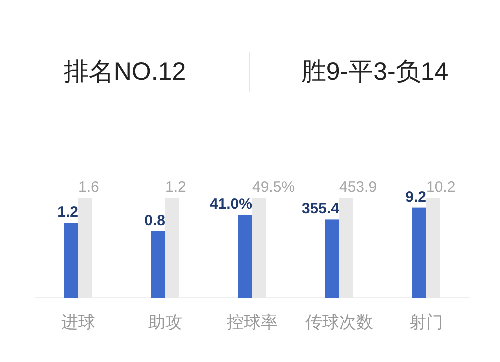 The height and width of the screenshot is (362, 500). I want to click on text: 排名NO.12, so click(125, 72).